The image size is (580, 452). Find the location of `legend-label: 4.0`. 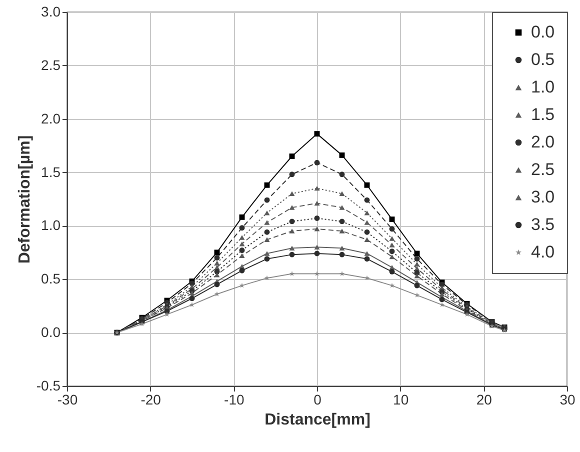

legend-label: 4.0 is located at coordinates (543, 252).